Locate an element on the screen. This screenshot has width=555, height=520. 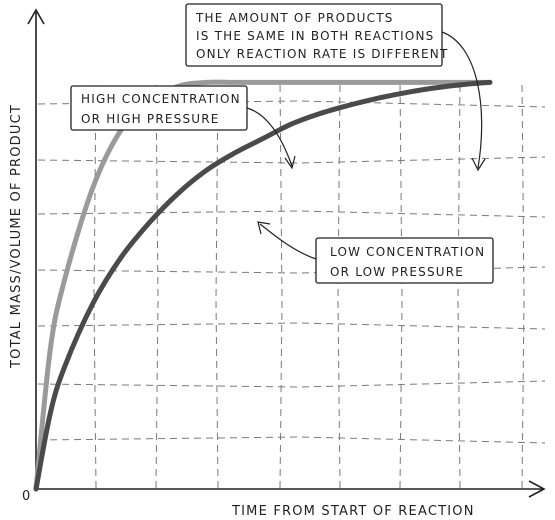
callout-low-arrowhead is located at coordinates (264, 228).